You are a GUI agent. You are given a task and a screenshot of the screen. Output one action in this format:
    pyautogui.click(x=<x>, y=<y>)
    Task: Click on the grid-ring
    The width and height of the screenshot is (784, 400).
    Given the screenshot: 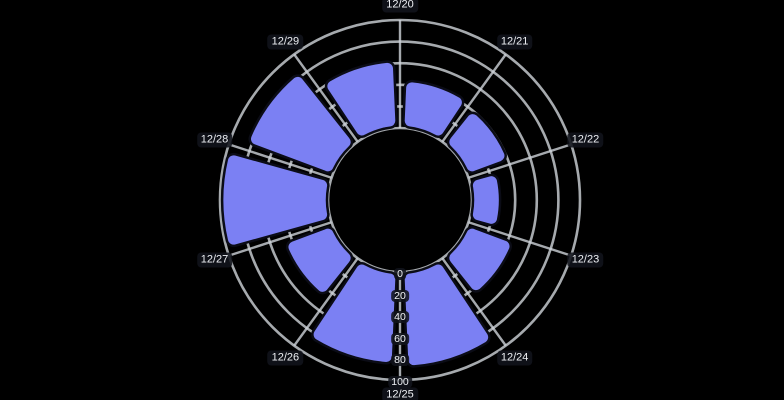 What is the action you would take?
    pyautogui.click(x=400, y=200)
    